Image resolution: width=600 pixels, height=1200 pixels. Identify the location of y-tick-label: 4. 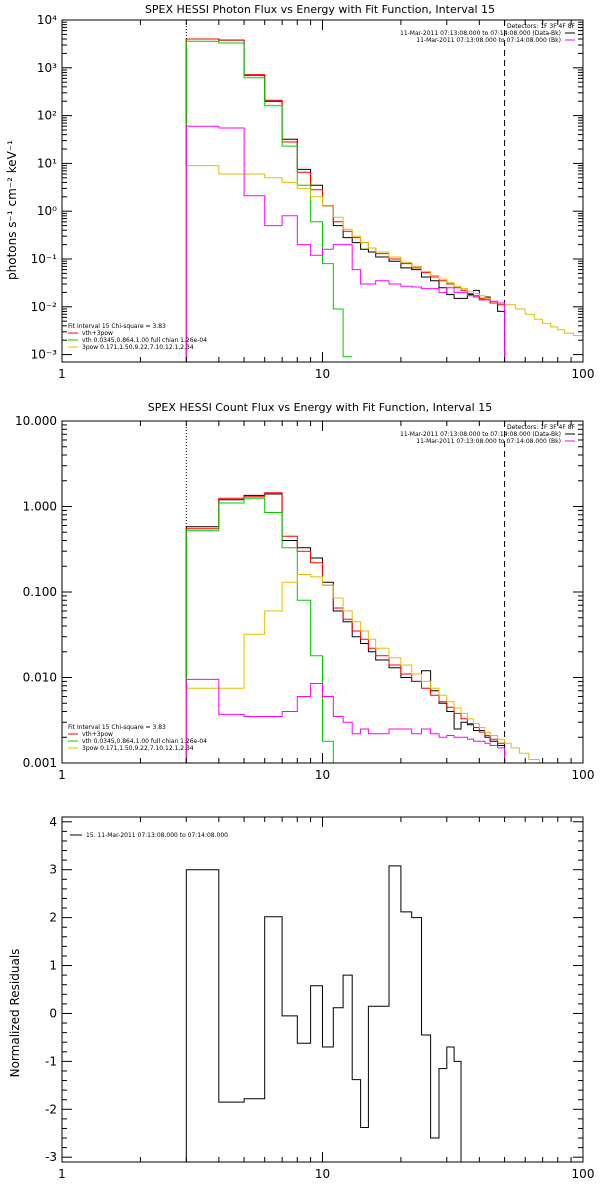
(53, 822).